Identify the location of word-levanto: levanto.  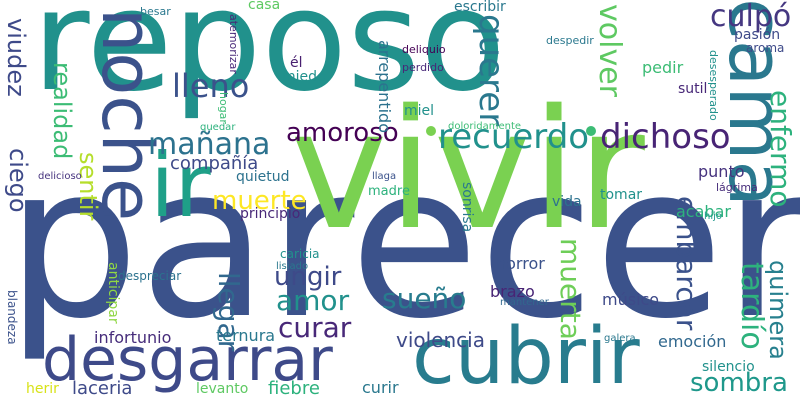
(222, 389).